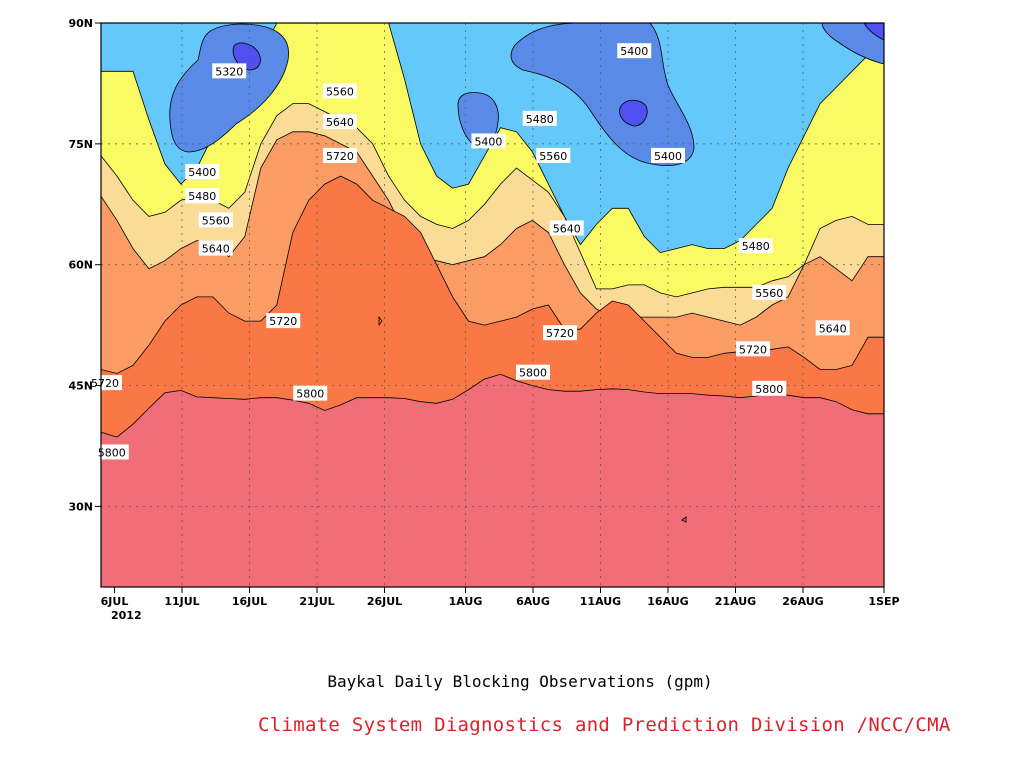 Image resolution: width=1024 pixels, height=768 pixels. I want to click on y-axis: 30N 45N 60N 75N 90N, so click(84, 265).